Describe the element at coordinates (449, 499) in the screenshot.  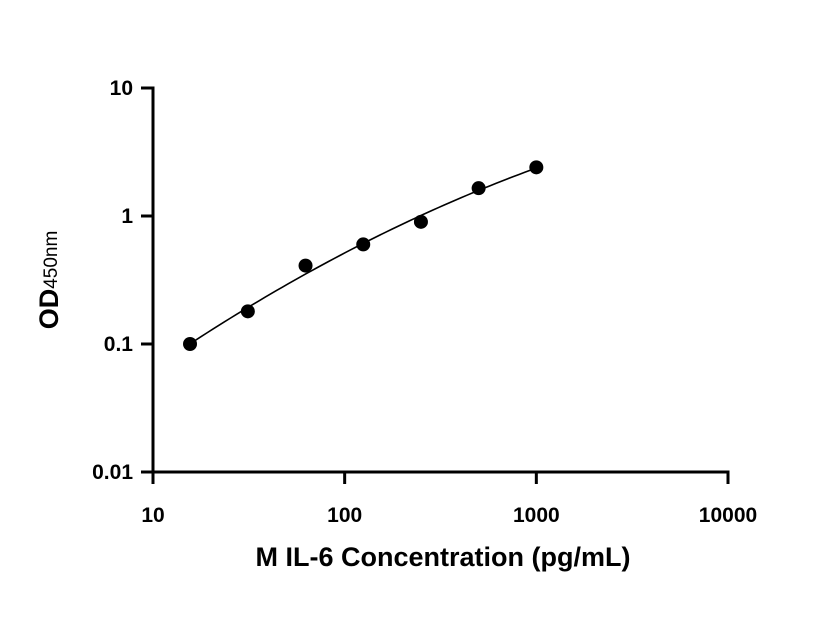
I see `x-axis-ticks: 10 100 1000 10000` at that location.